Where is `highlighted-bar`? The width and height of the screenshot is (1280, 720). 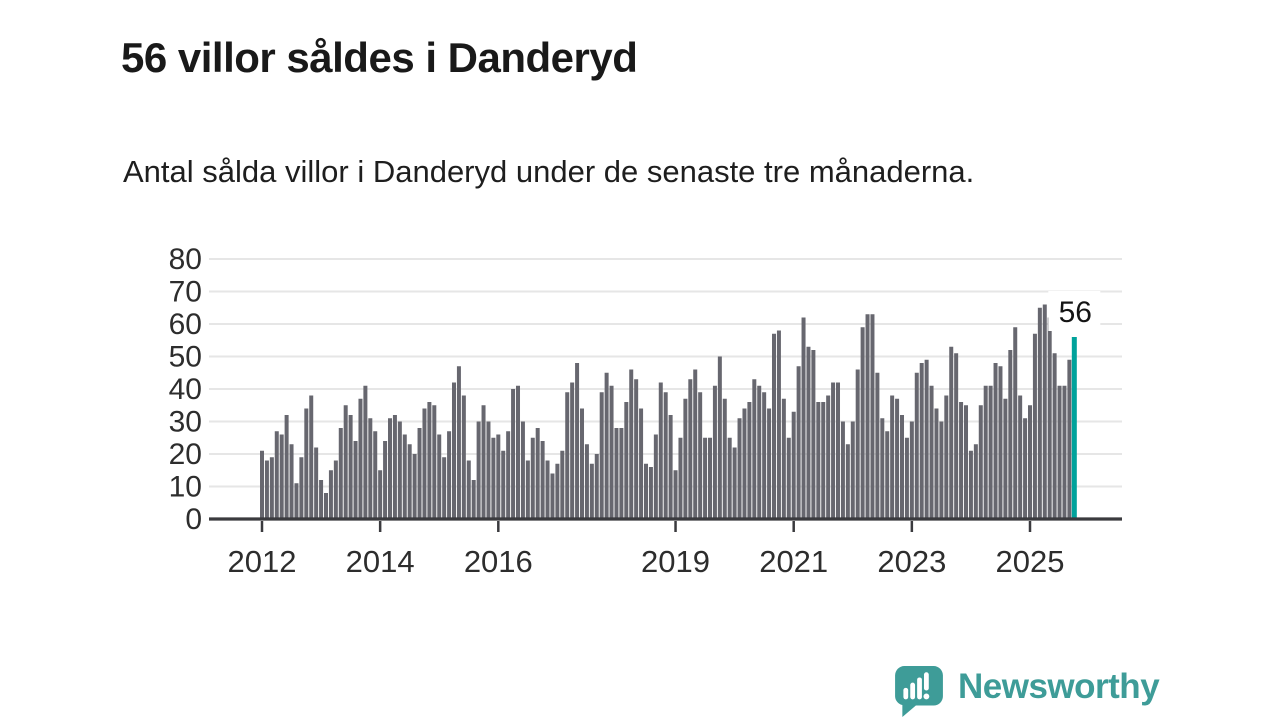
highlighted-bar is located at coordinates (1074, 428).